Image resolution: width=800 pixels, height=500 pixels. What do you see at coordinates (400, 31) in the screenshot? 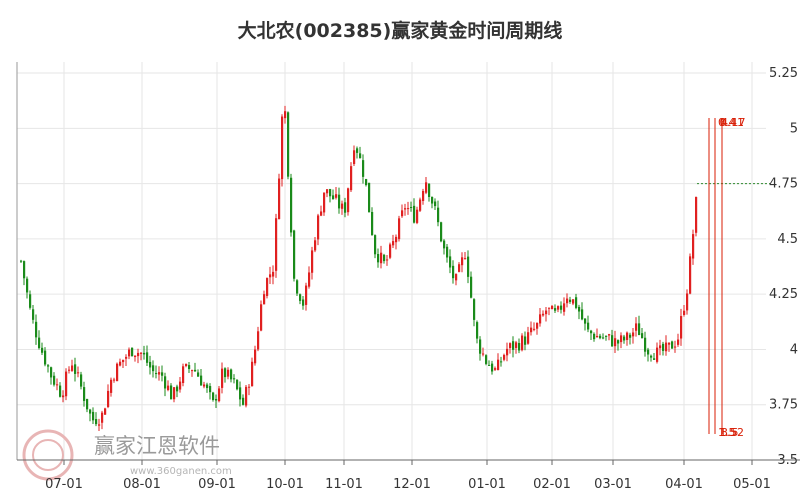
I see `chart-title: 大北农(002385)赢家黄金时间周期线` at bounding box center [400, 31].